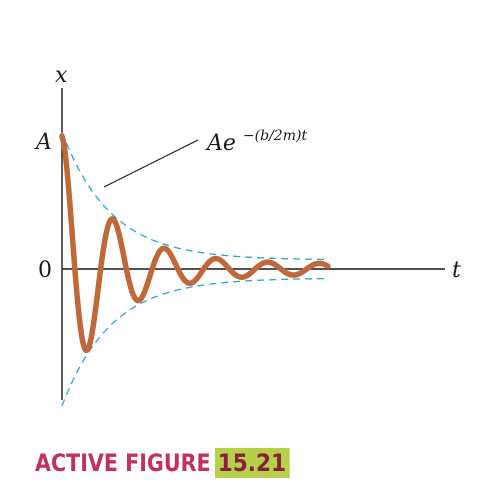 The image size is (479, 485). I want to click on envelope-formula: Ae −(b/2m)t, so click(256, 142).